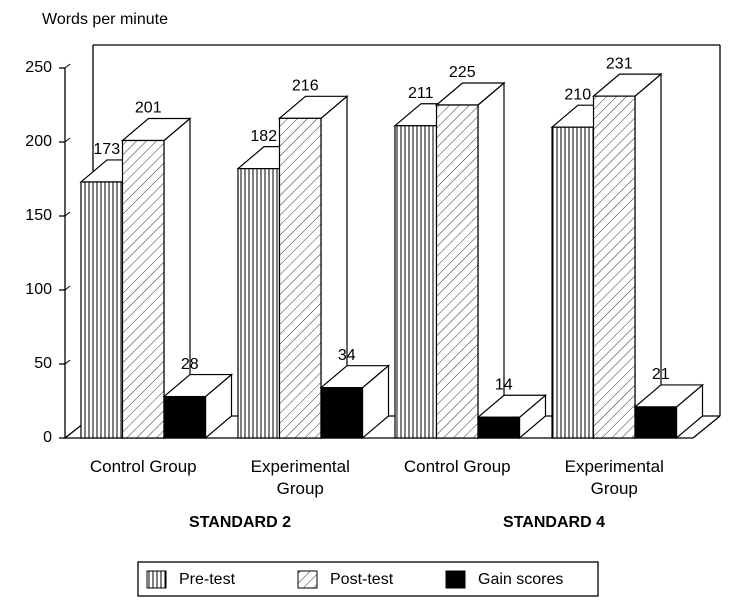  What do you see at coordinates (106, 149) in the screenshot?
I see `value-label: 173` at bounding box center [106, 149].